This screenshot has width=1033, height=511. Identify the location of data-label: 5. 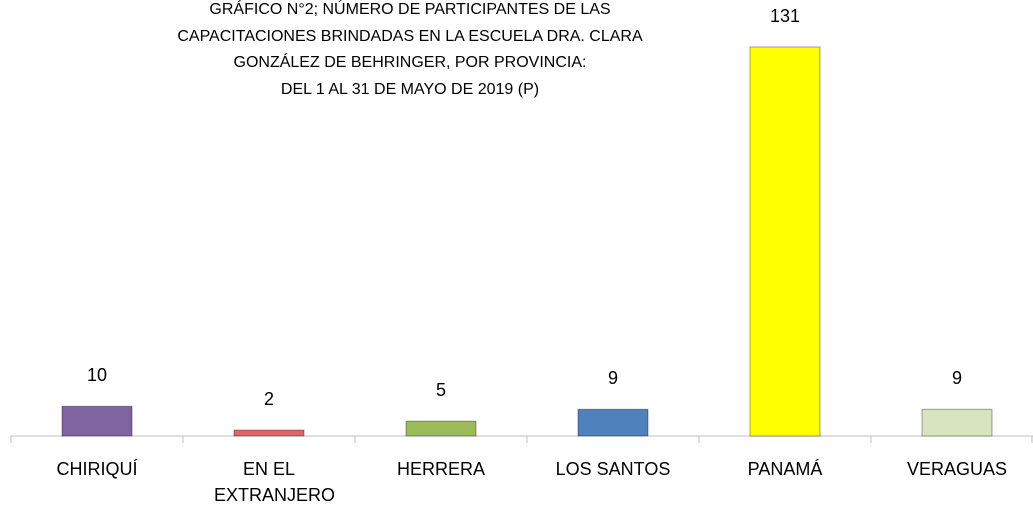
(441, 390).